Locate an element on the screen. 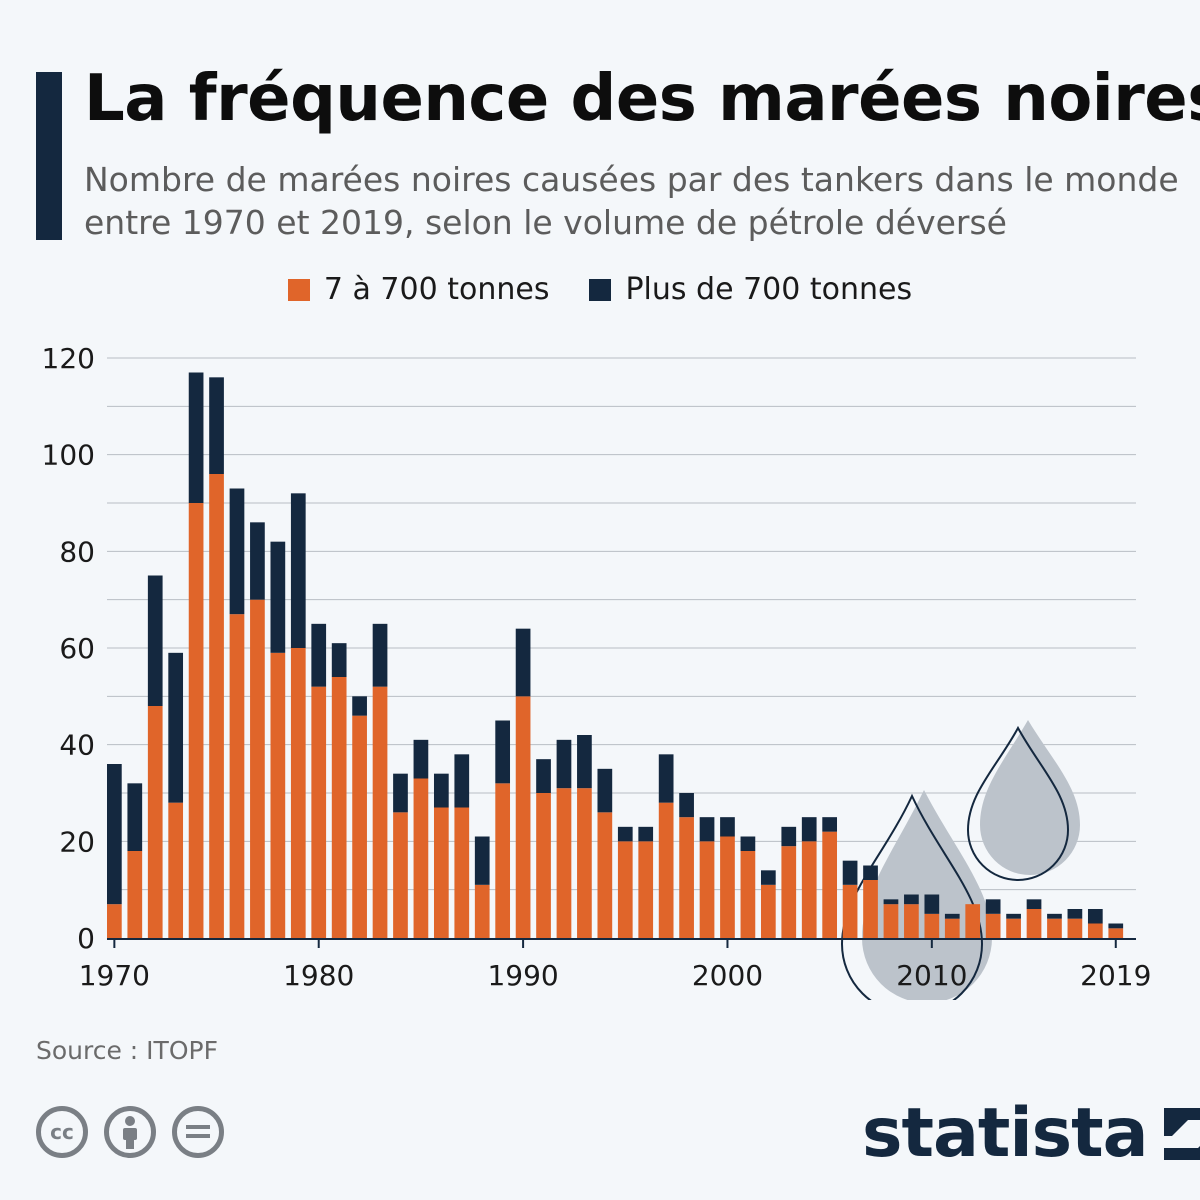 The width and height of the screenshot is (1200, 1200). statista-logo-icon is located at coordinates (1181, 1133).